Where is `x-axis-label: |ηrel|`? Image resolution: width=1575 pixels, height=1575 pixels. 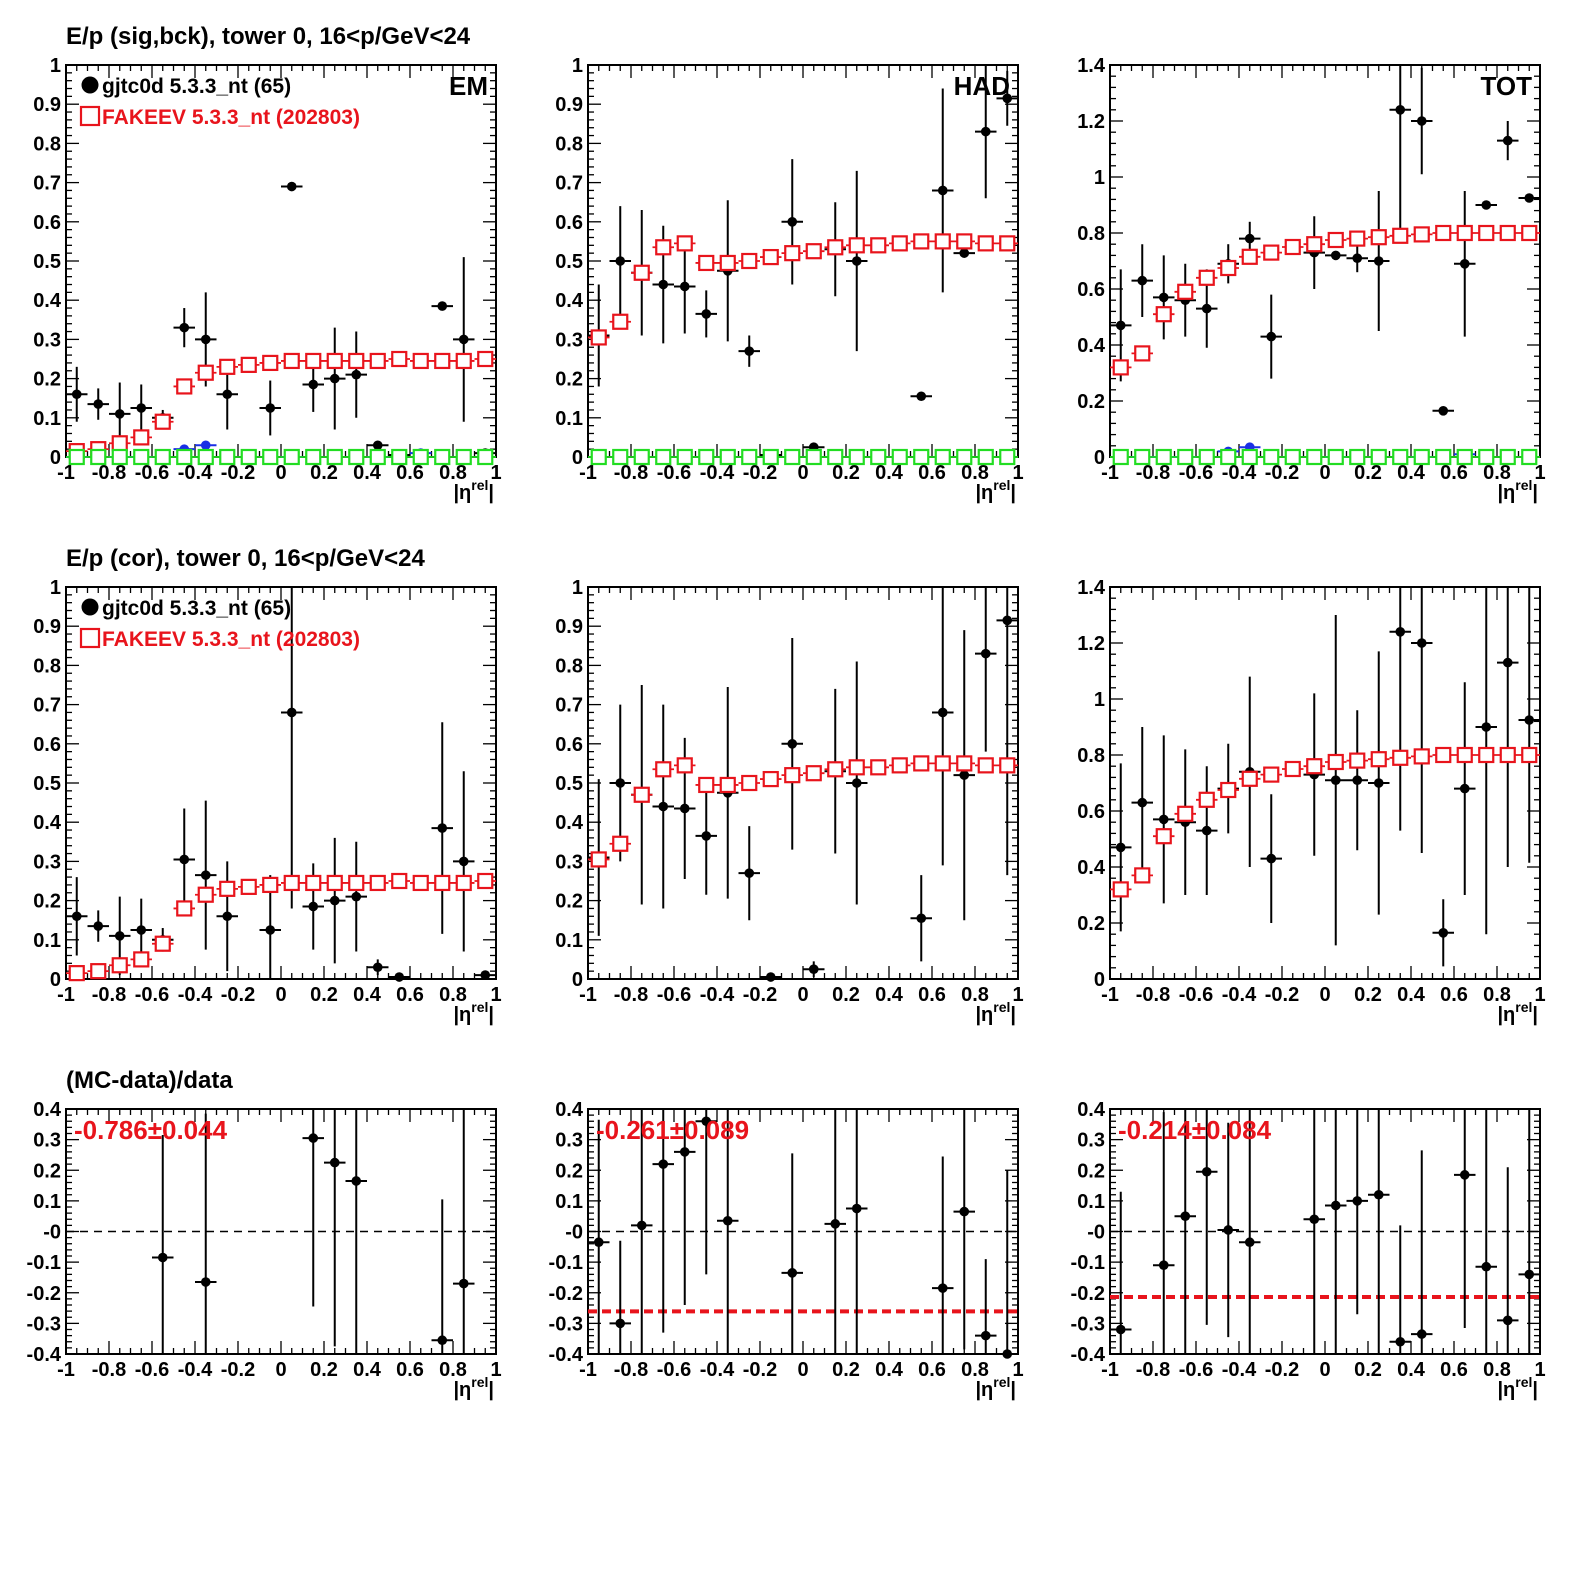 x-axis-label: |ηrel| is located at coordinates (995, 490).